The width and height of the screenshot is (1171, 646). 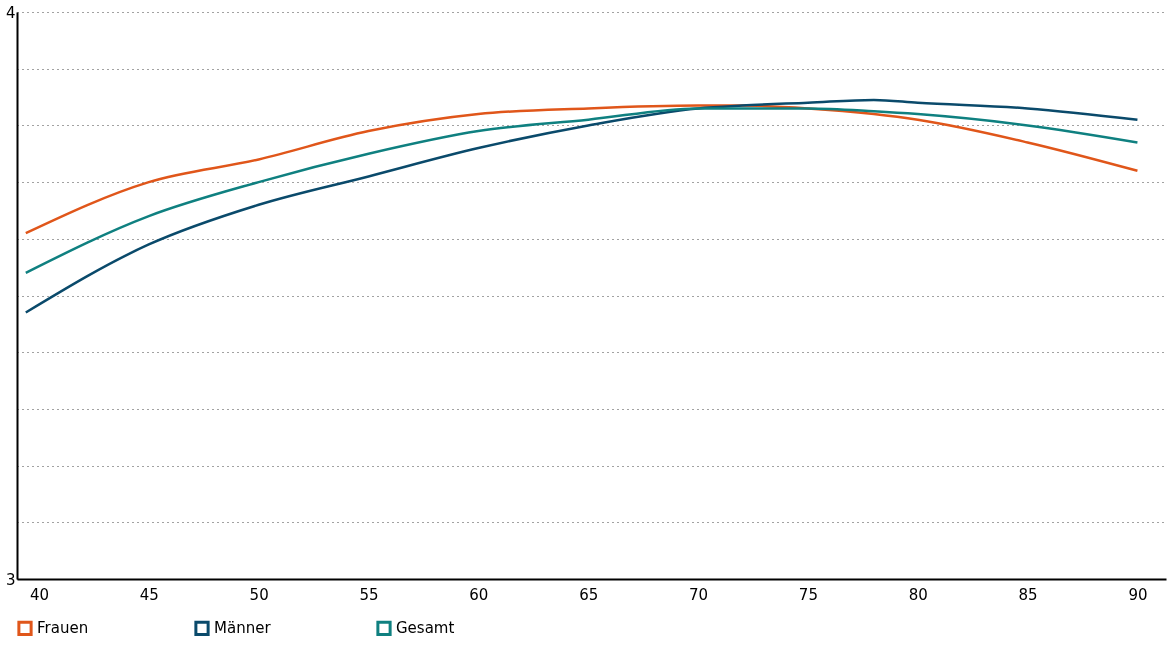 What do you see at coordinates (699, 594) in the screenshot?
I see `x-tick-label: 70` at bounding box center [699, 594].